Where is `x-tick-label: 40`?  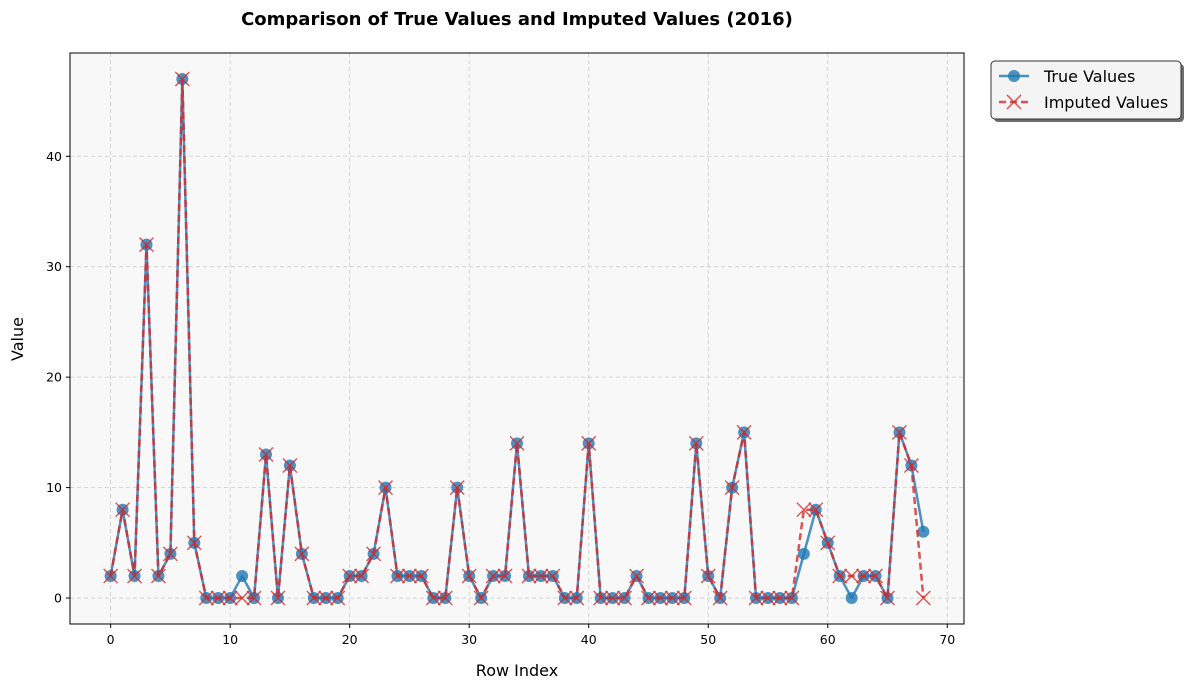 x-tick-label: 40 is located at coordinates (589, 639).